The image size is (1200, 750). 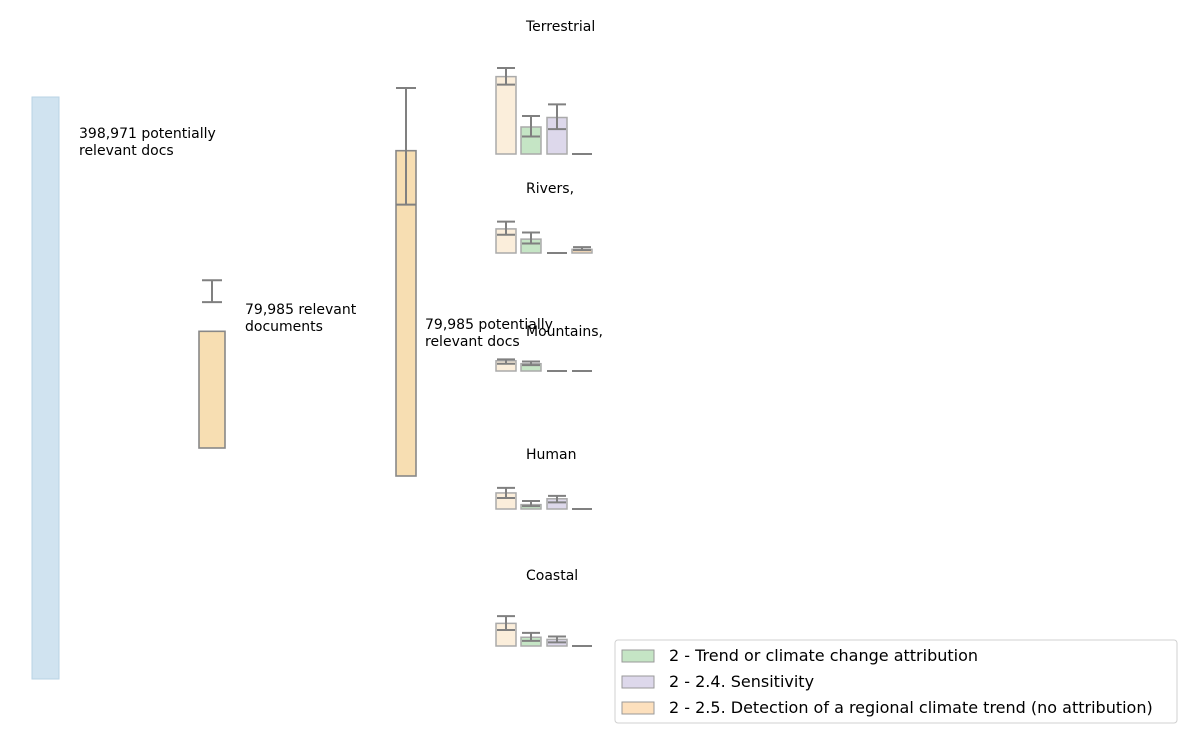 I want to click on group-4-label: Coastal, so click(x=552, y=576).